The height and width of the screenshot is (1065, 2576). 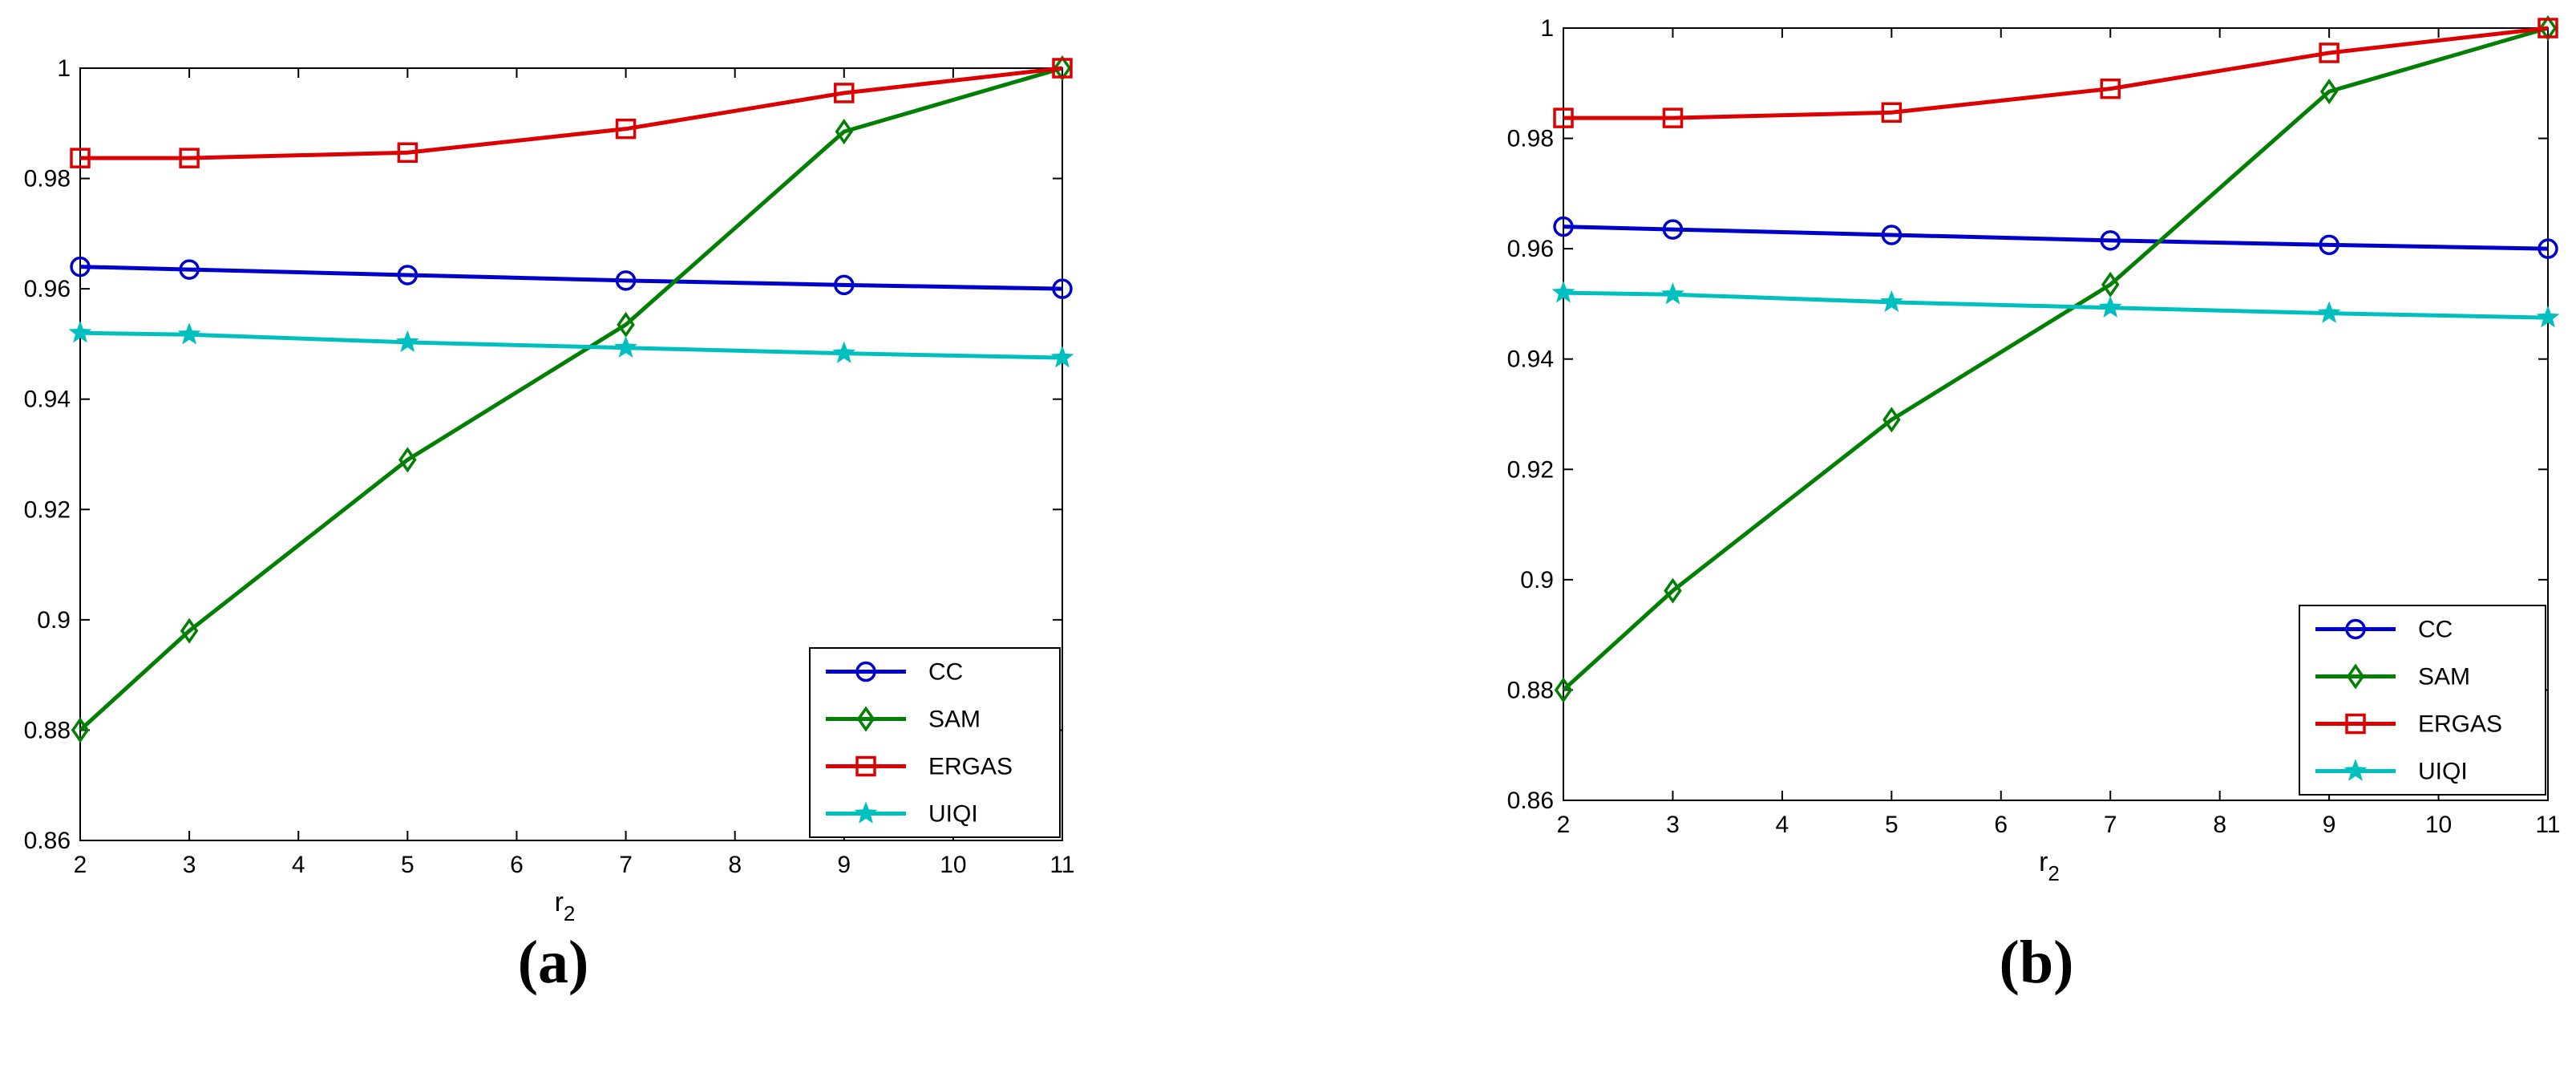 I want to click on x-tick-label: 10, so click(x=2438, y=825).